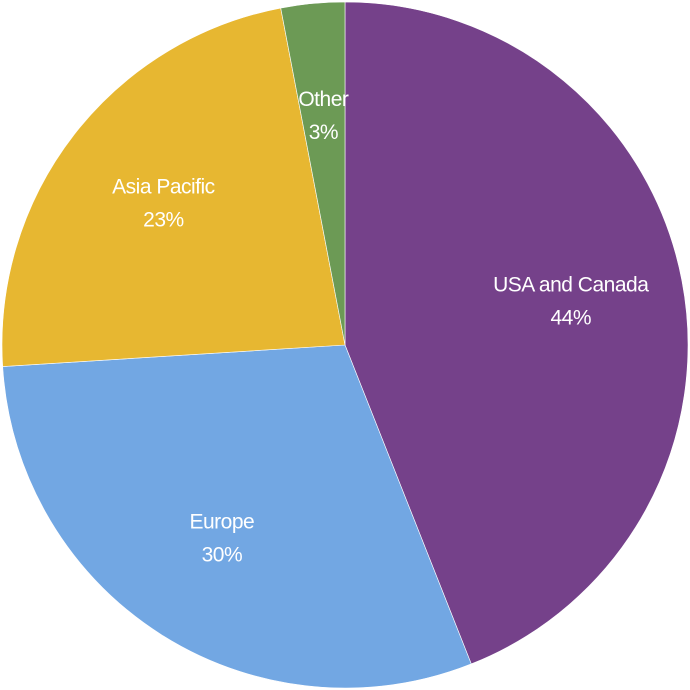  What do you see at coordinates (222, 522) in the screenshot?
I see `slice-label: Europe` at bounding box center [222, 522].